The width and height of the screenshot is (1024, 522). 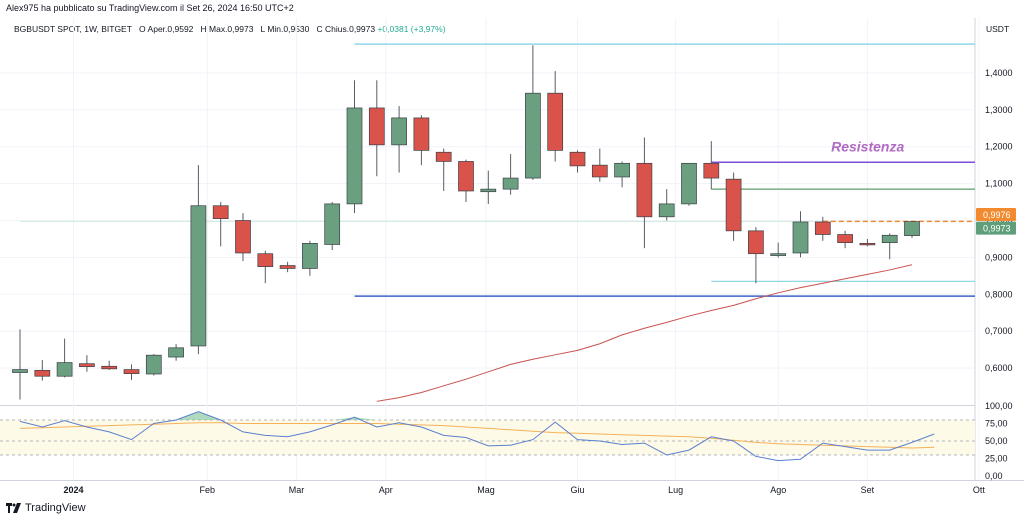 I want to click on time-axis-label: Apr, so click(x=386, y=490).